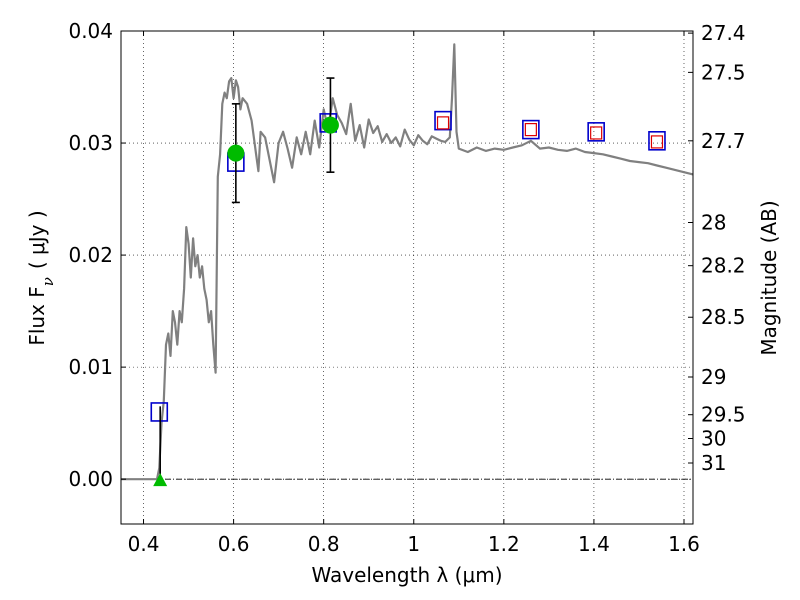 The image size is (800, 600). Describe the element at coordinates (144, 544) in the screenshot. I see `x-tick-label: 0.4` at that location.